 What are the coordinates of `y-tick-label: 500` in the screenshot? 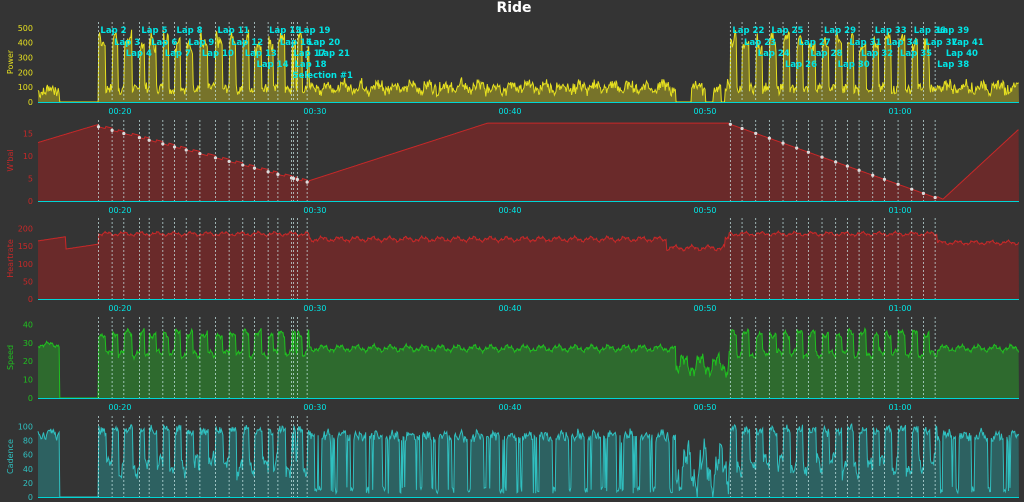 It's located at (25, 28).